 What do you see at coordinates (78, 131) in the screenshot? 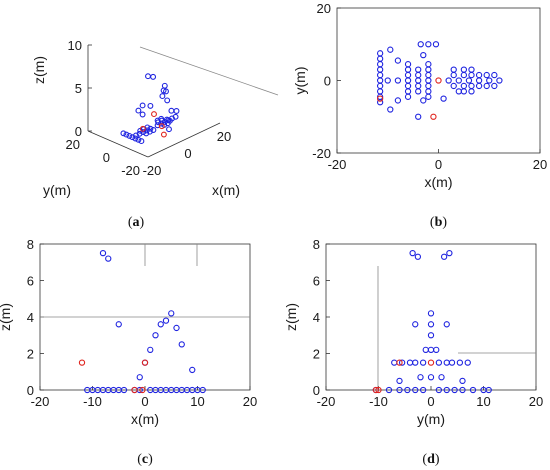
I see `z-tick-label: 0` at bounding box center [78, 131].